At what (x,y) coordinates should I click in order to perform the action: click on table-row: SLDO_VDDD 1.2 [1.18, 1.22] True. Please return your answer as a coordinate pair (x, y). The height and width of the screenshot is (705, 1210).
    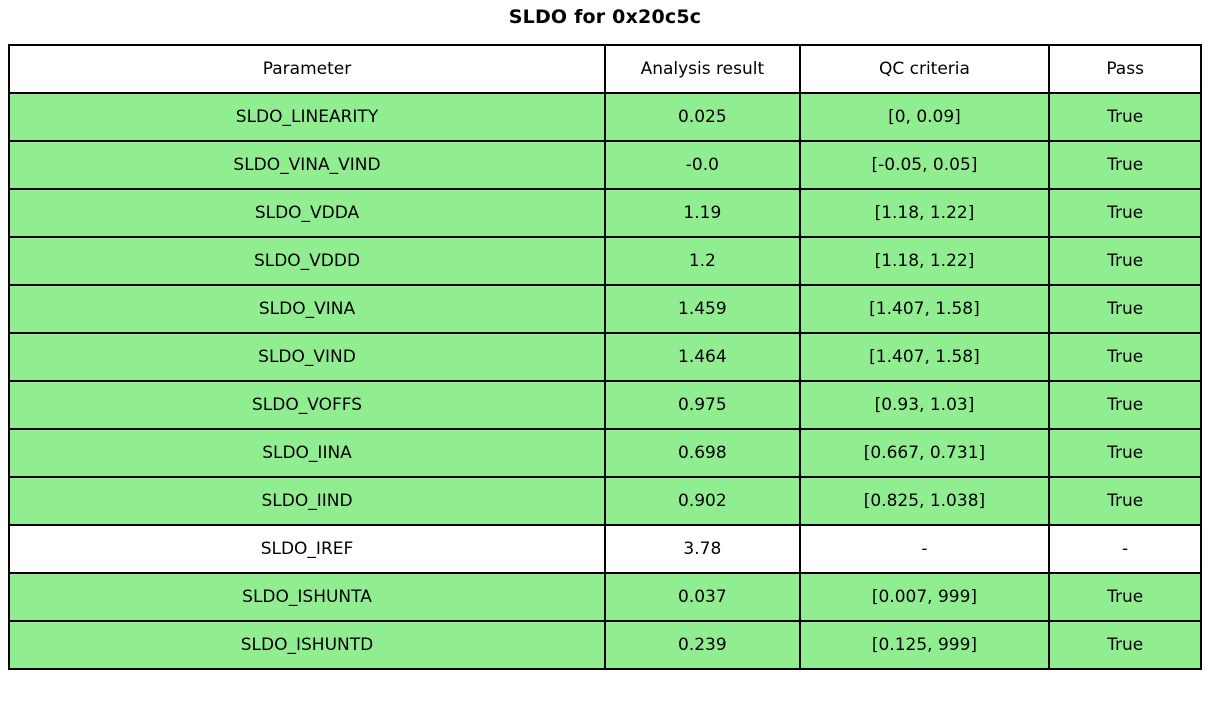
    Looking at the image, I should click on (604, 261).